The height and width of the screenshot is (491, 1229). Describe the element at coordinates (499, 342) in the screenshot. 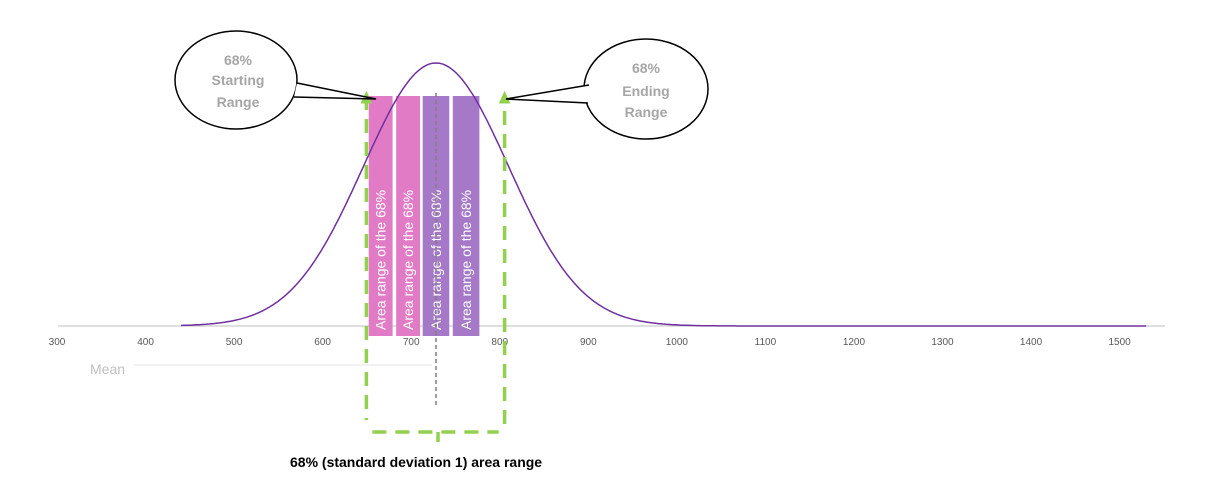

I see `x-tick-label: 800` at that location.